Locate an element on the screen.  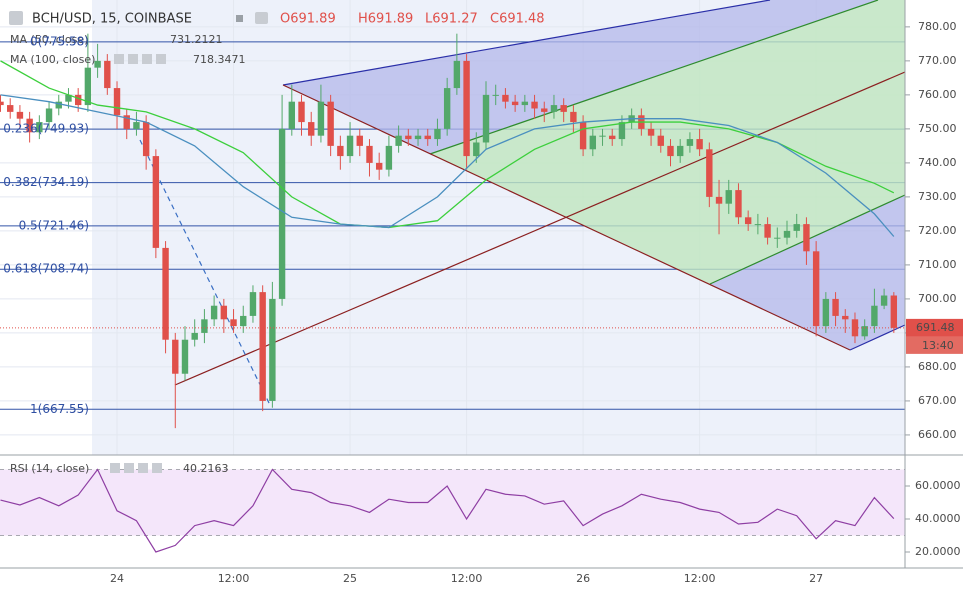
countdown-tag is located at coordinates (934, 345).